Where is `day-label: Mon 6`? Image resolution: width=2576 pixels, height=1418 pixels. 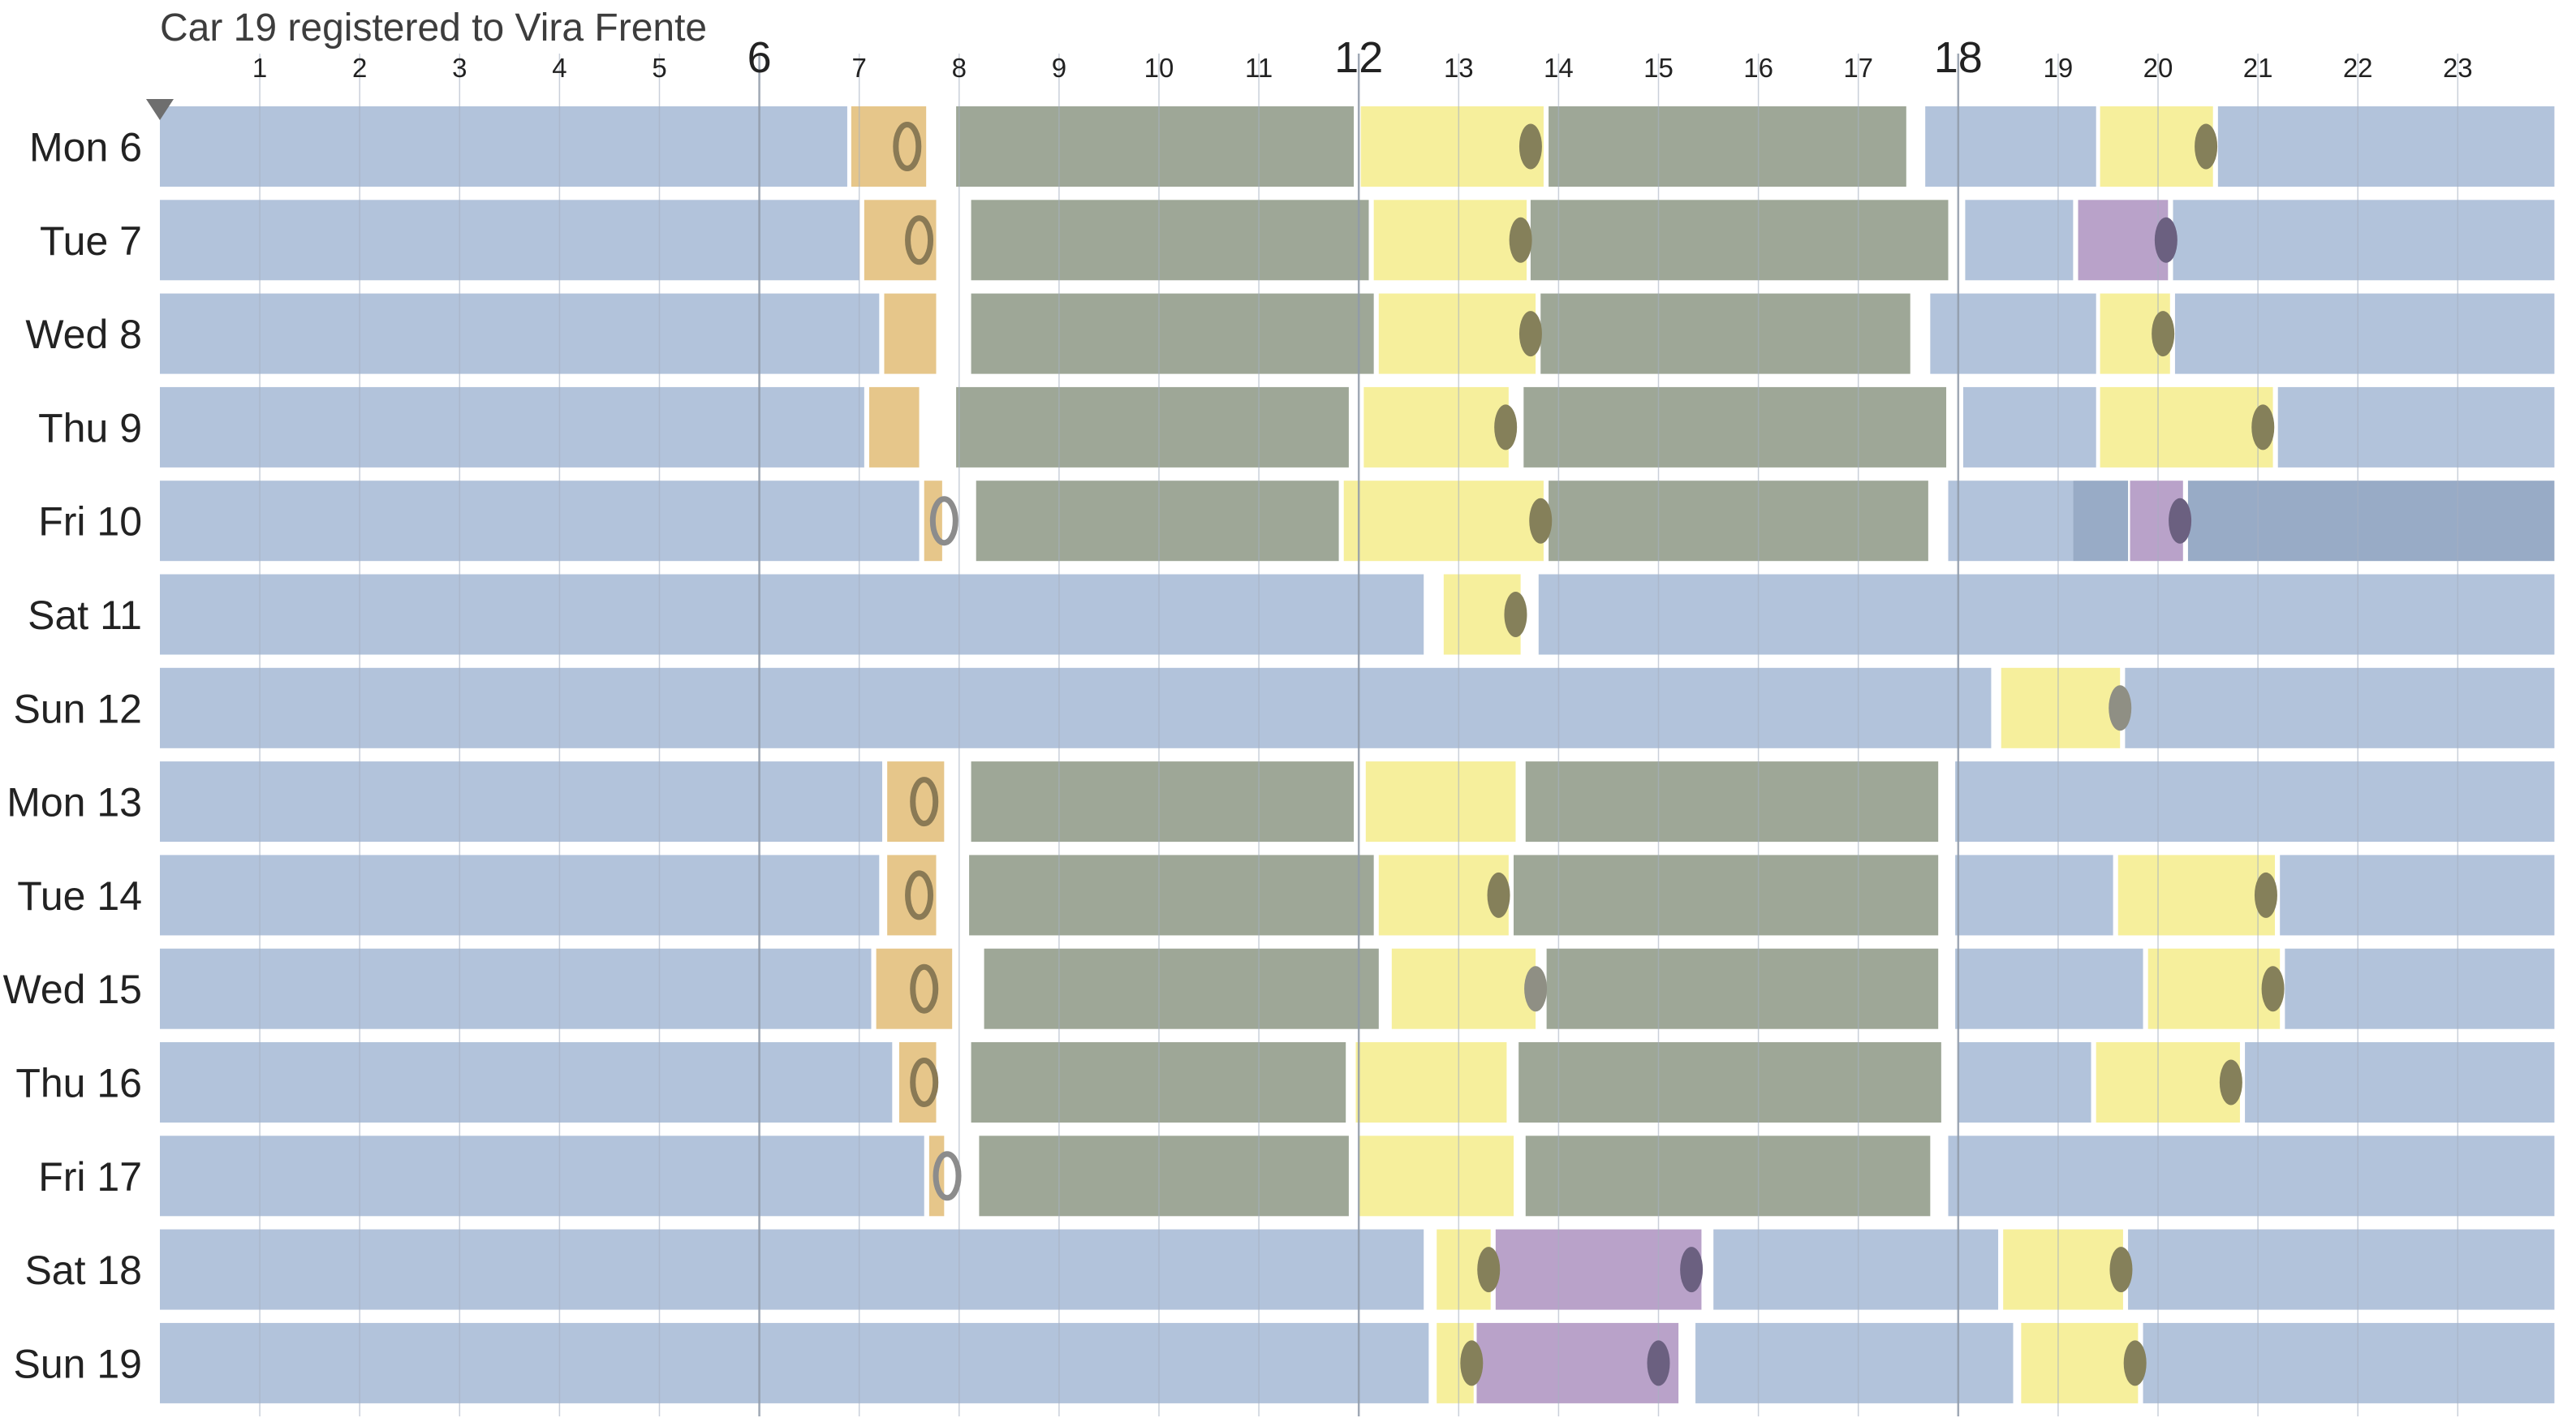 day-label: Mon 6 is located at coordinates (86, 147).